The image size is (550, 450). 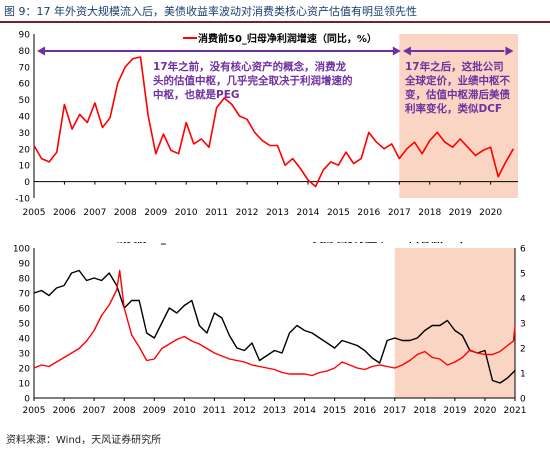 I want to click on x-tick-label: 2021, so click(x=515, y=411).